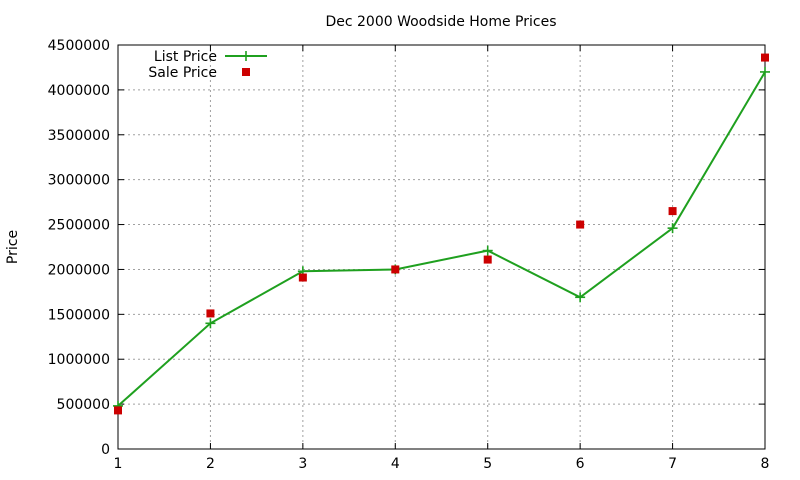 The width and height of the screenshot is (800, 480). Describe the element at coordinates (13, 247) in the screenshot. I see `y-axis-label: Price` at that location.